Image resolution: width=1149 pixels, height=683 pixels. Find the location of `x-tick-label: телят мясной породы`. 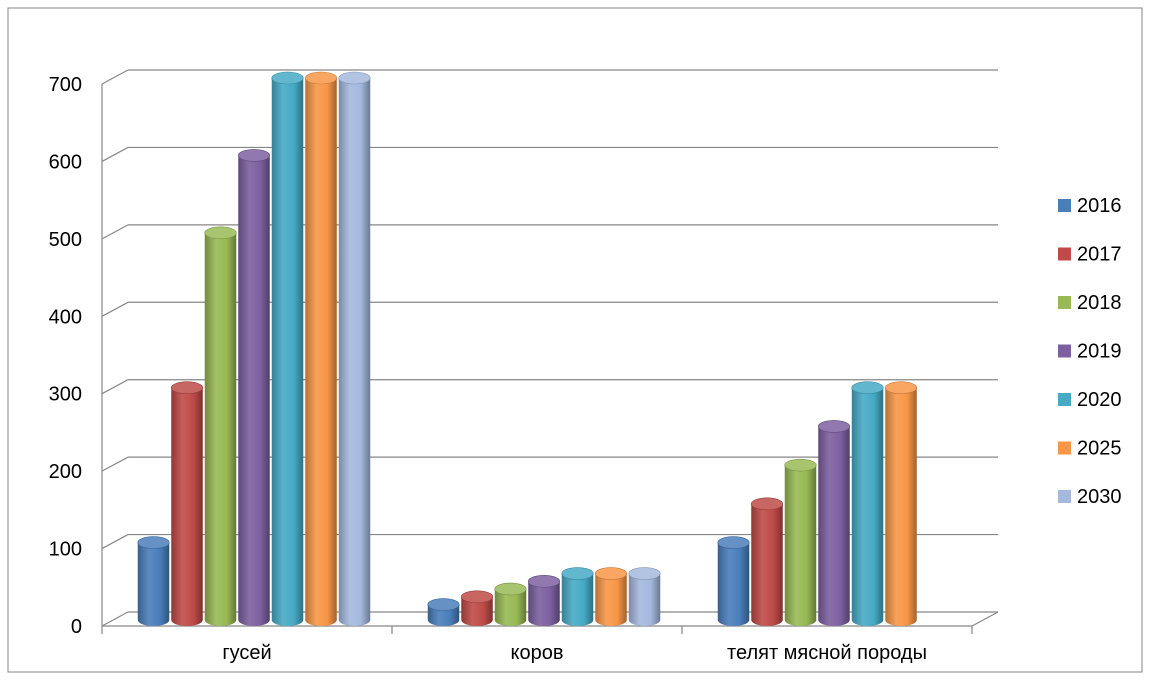

x-tick-label: телят мясной породы is located at coordinates (827, 653).